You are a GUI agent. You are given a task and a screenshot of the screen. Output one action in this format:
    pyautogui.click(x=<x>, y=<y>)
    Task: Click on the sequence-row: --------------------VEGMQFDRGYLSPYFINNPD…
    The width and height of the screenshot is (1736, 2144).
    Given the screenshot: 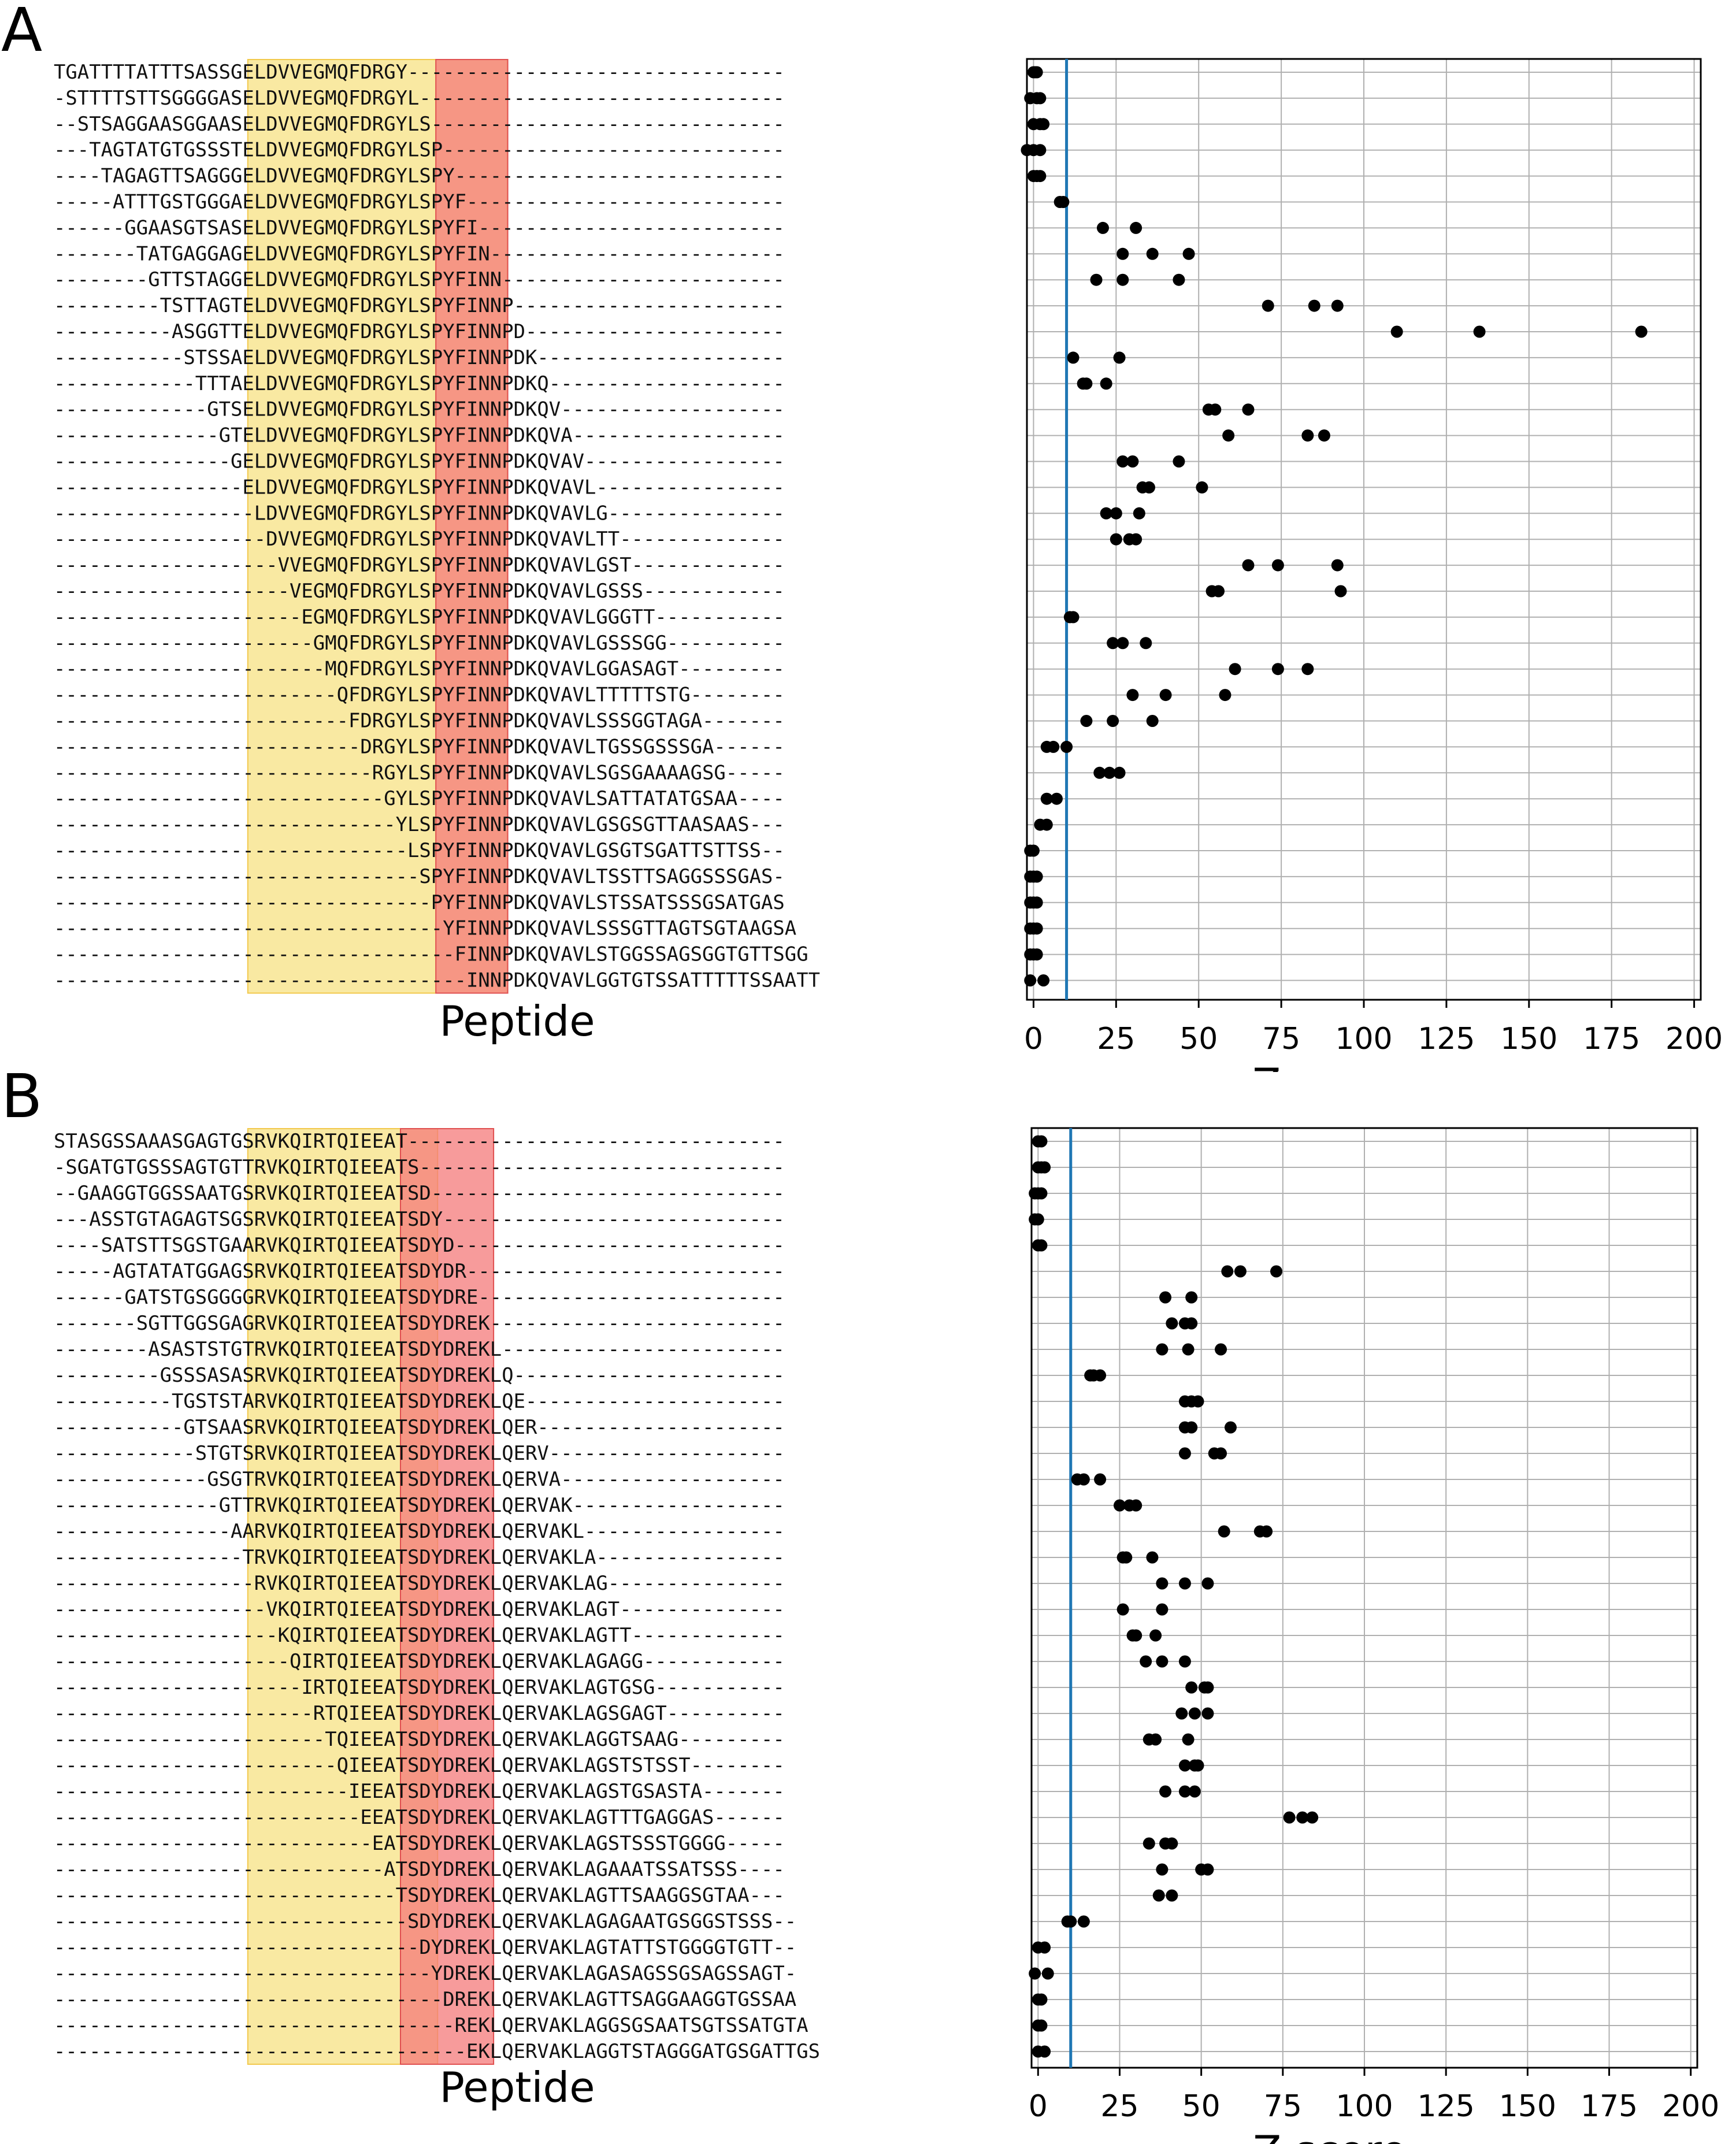 What is the action you would take?
    pyautogui.click(x=419, y=591)
    